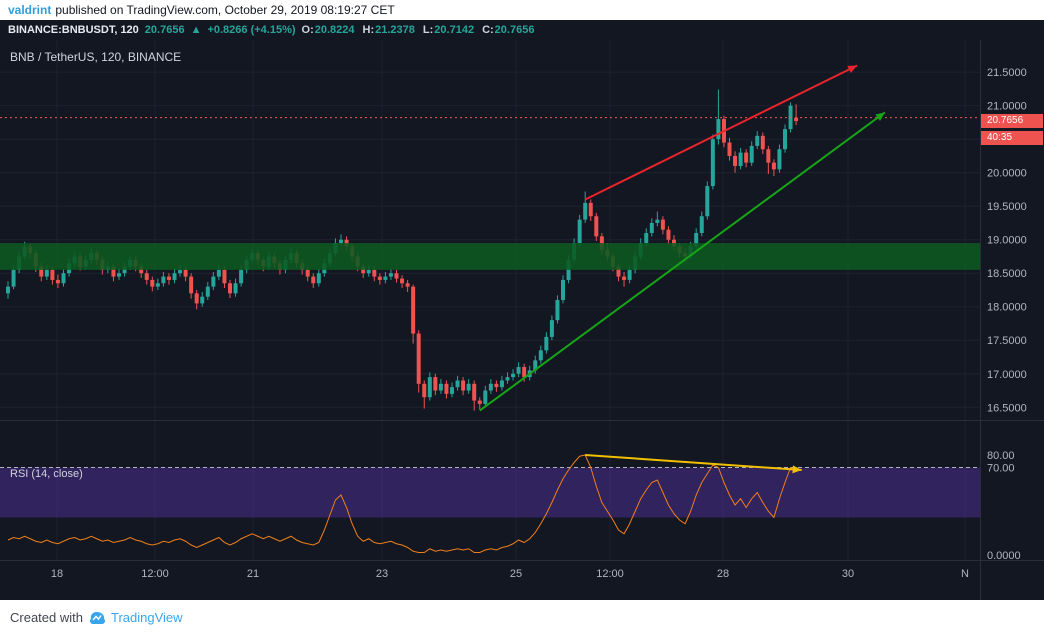 The width and height of the screenshot is (1044, 635). I want to click on upper-trendline, so click(721, 132).